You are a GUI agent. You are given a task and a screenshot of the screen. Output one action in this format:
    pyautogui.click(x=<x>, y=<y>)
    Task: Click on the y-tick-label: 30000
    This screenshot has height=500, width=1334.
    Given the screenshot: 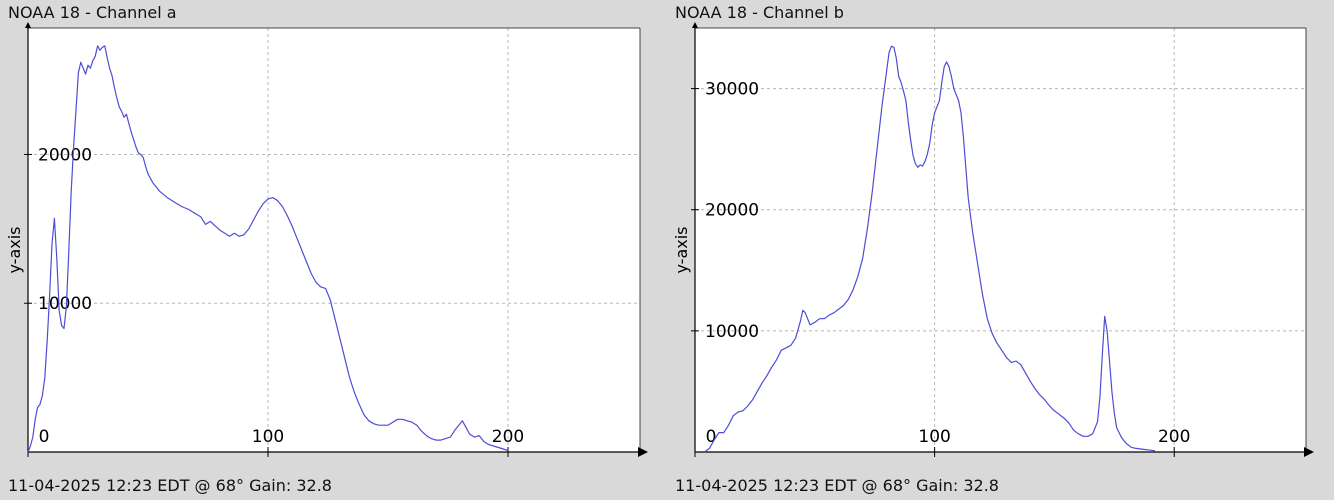 What is the action you would take?
    pyautogui.click(x=732, y=90)
    